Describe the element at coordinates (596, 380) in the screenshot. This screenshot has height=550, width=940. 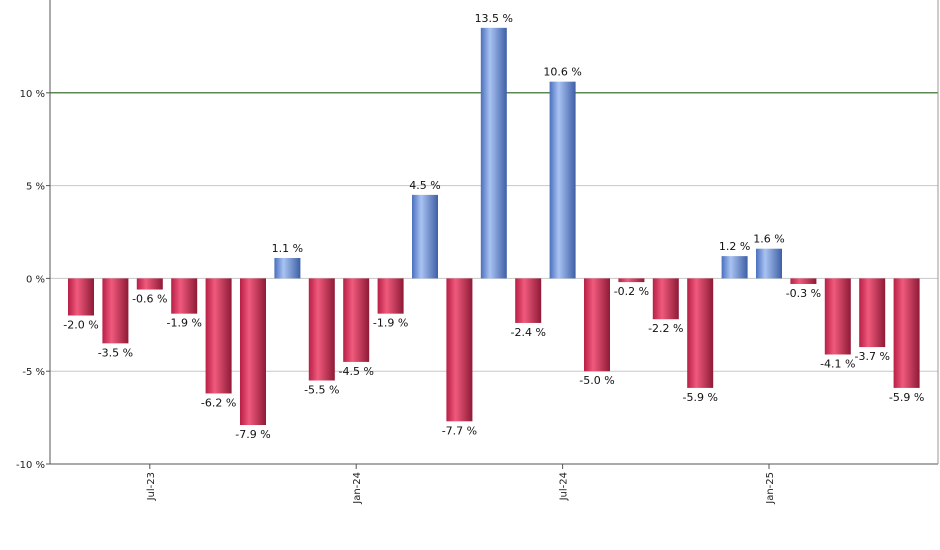
I see `bar-data-label: -5.0 %` at that location.